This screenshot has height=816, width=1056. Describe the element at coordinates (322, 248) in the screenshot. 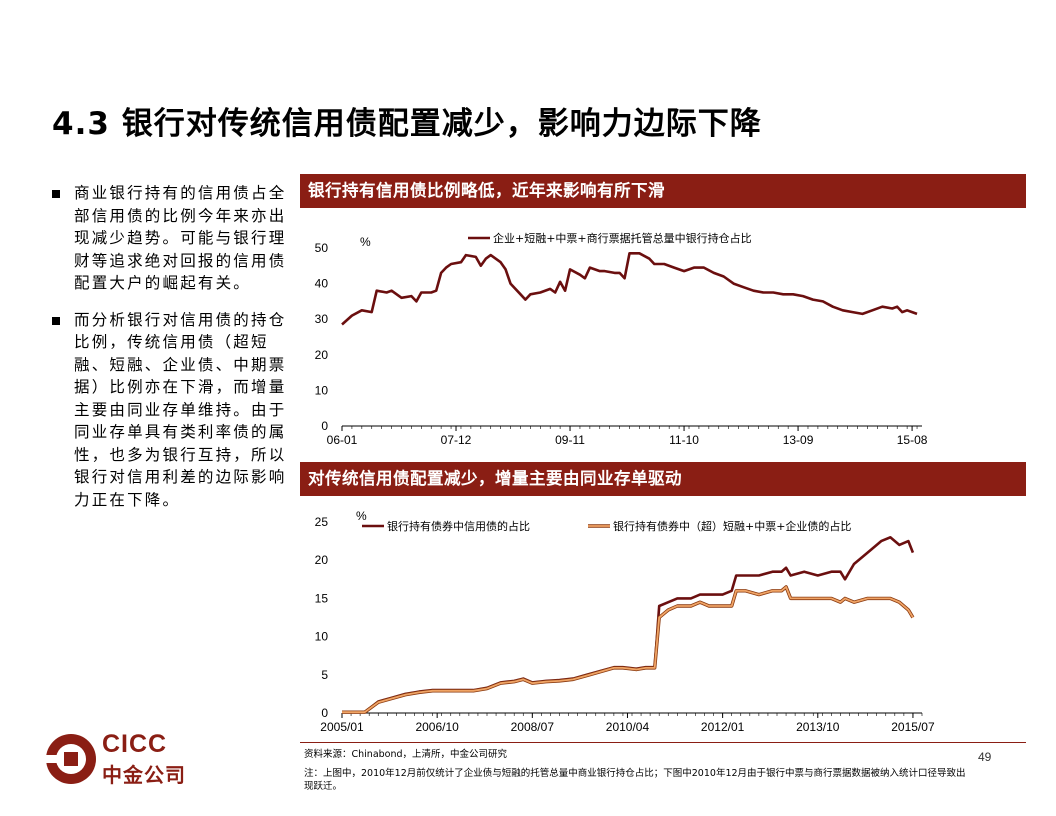

I see `y-tick-label: 50` at that location.